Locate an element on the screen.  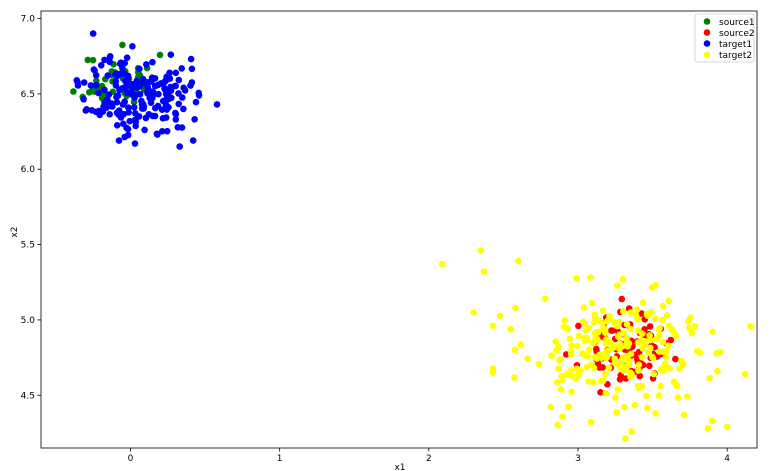
x-tick-label: 1 is located at coordinates (280, 459).